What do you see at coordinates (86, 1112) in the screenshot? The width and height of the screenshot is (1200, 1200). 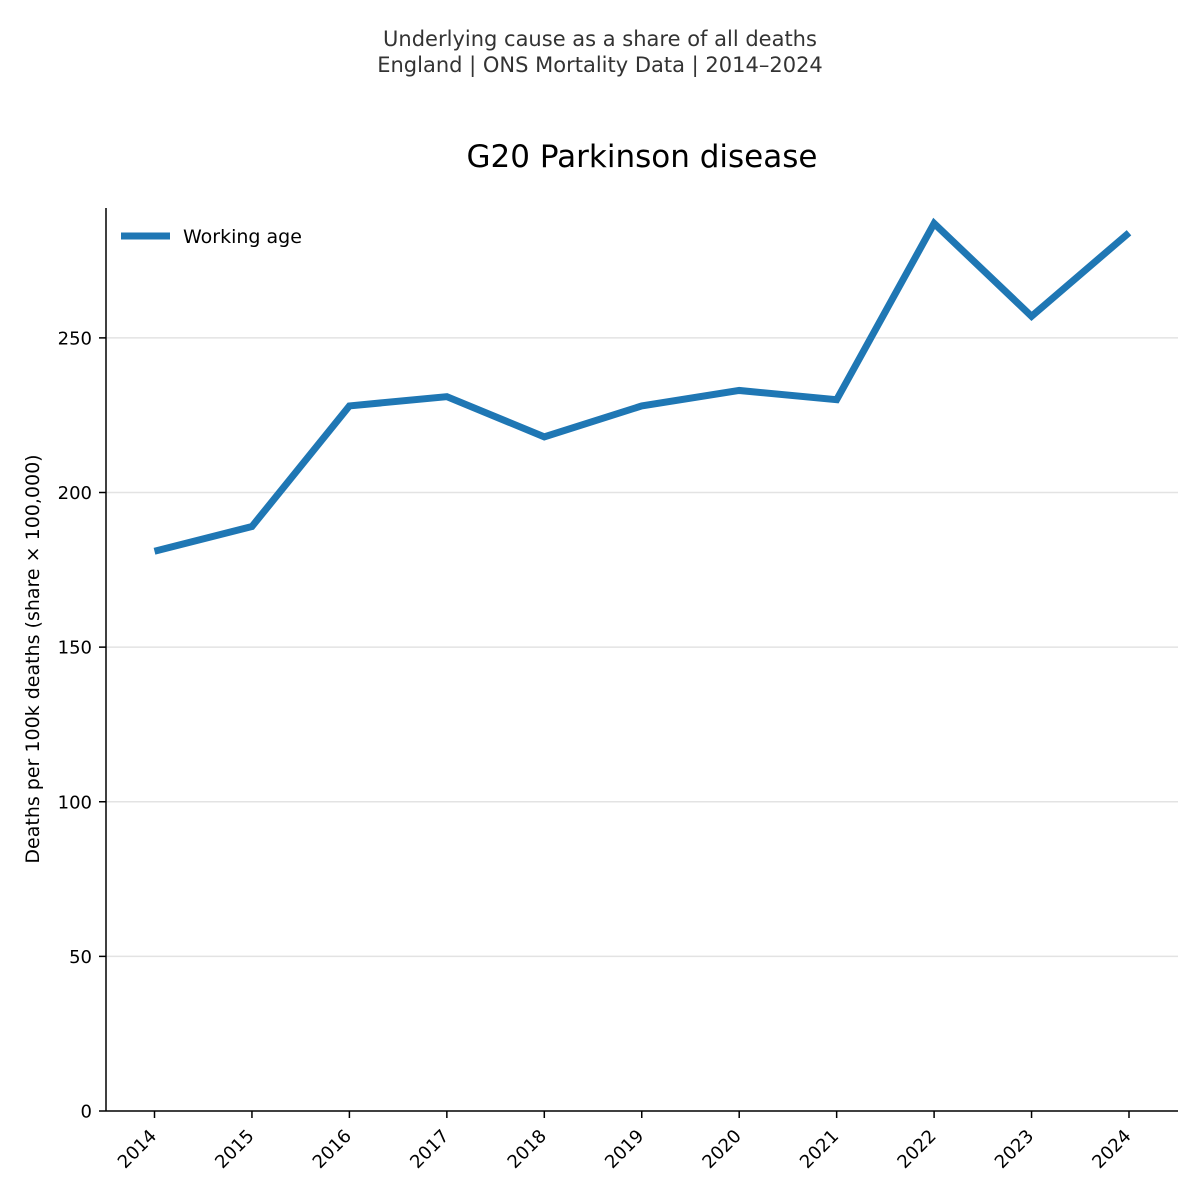 I see `y-tick-label-0: 0` at bounding box center [86, 1112].